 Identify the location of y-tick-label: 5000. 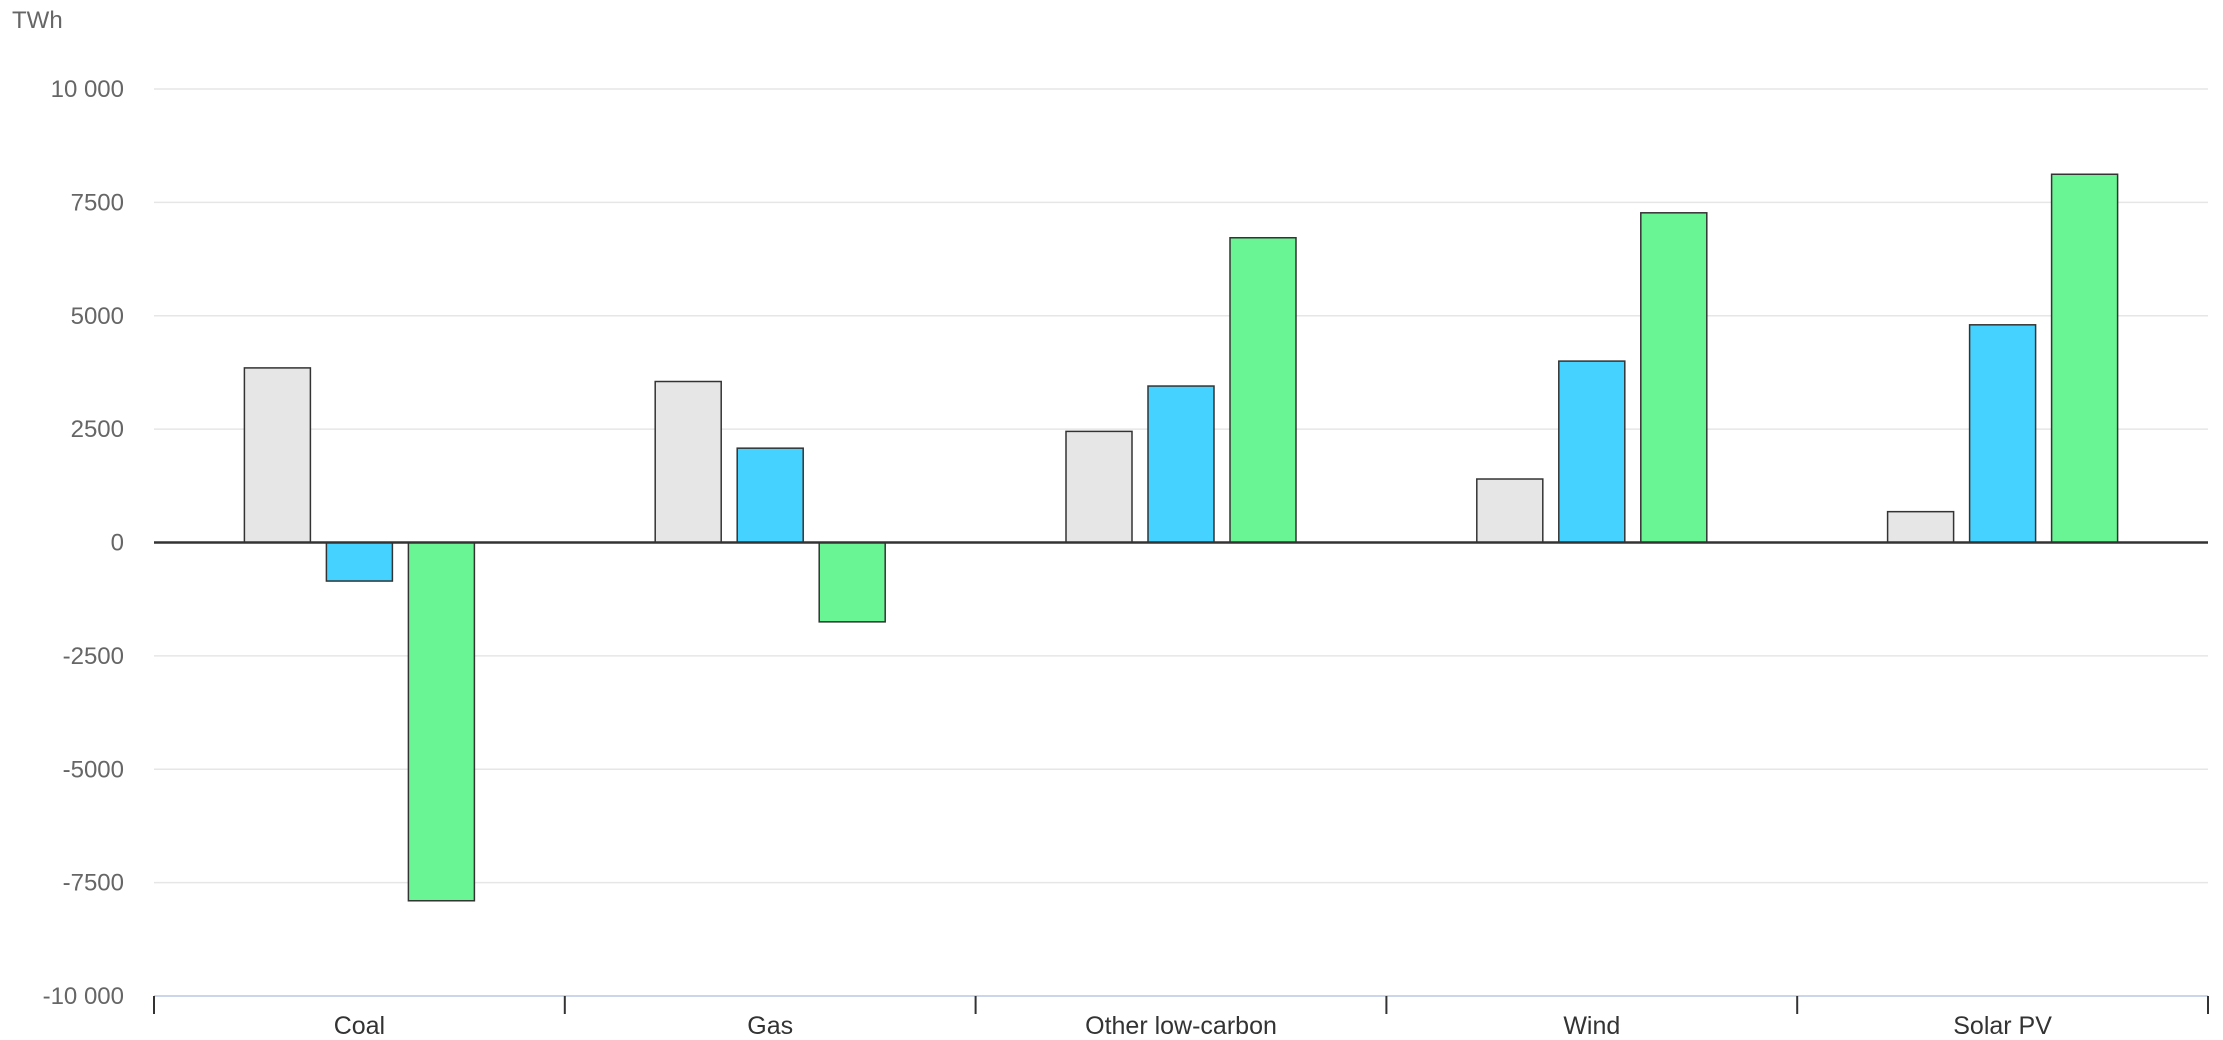
(97, 316).